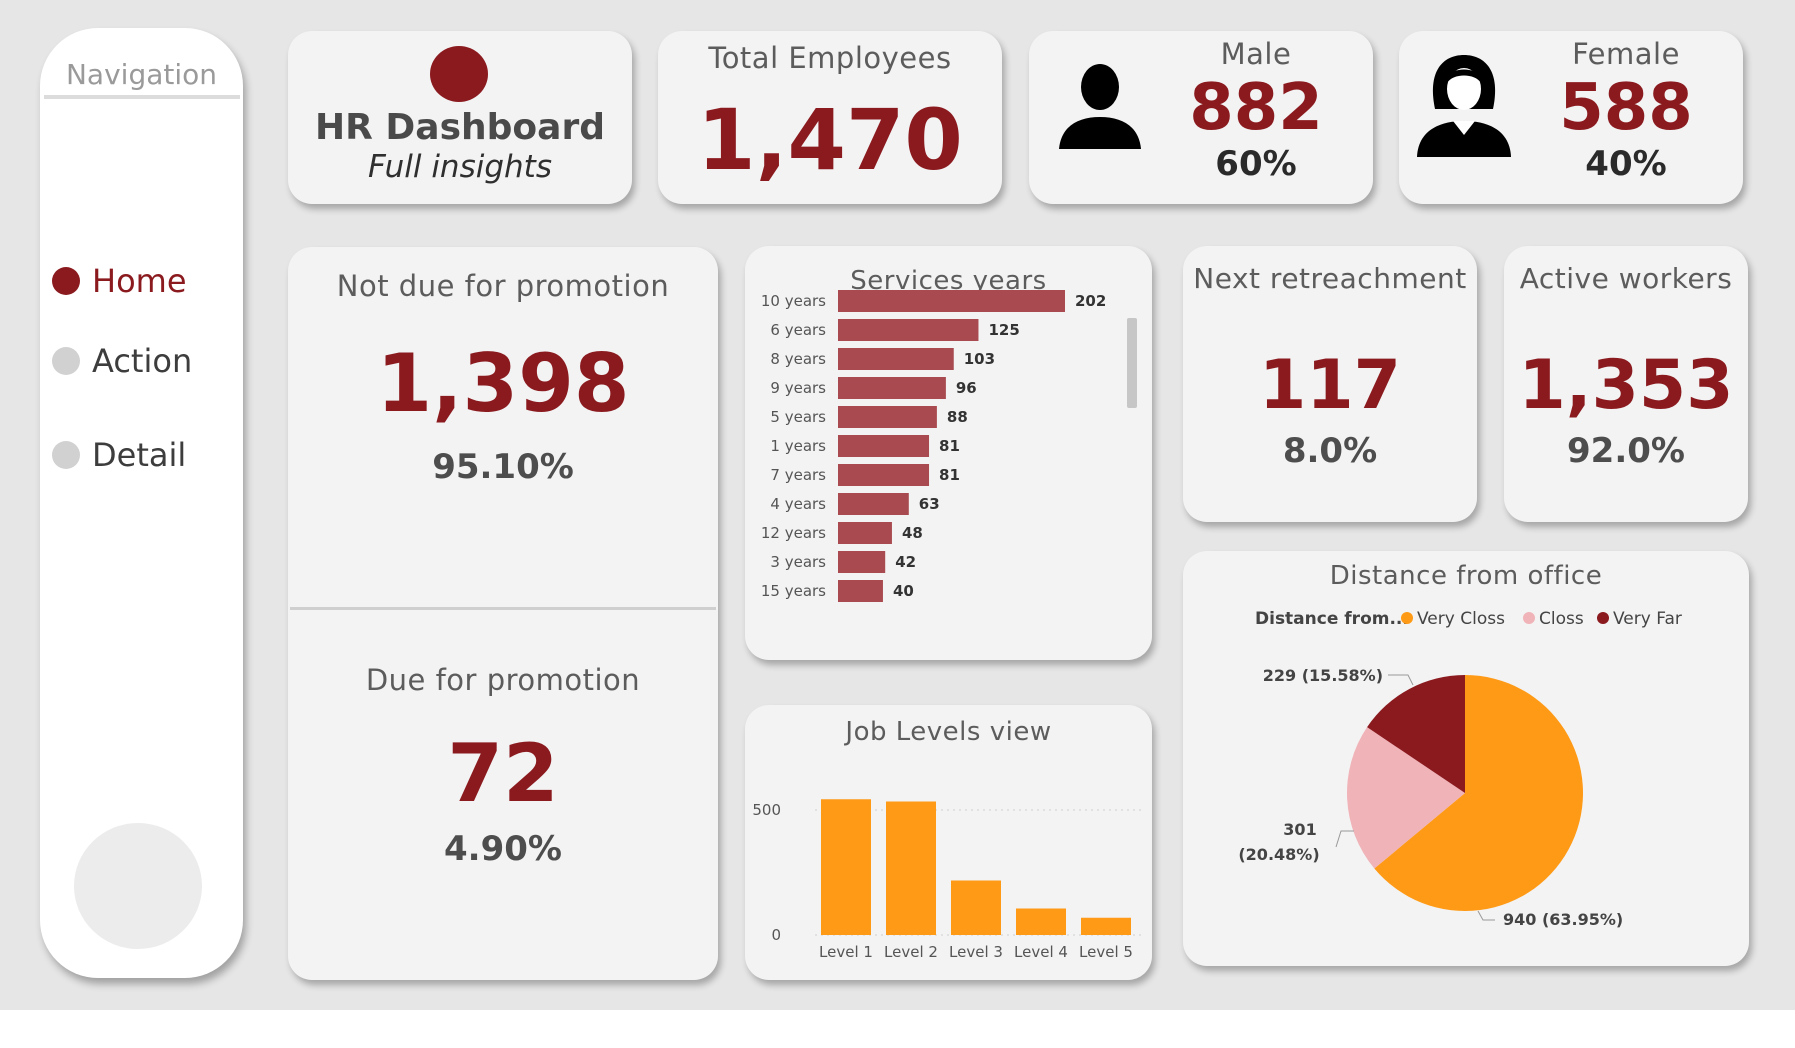  What do you see at coordinates (1323, 675) in the screenshot?
I see `distance-slice-label-very-far: 229 (15.58%)` at bounding box center [1323, 675].